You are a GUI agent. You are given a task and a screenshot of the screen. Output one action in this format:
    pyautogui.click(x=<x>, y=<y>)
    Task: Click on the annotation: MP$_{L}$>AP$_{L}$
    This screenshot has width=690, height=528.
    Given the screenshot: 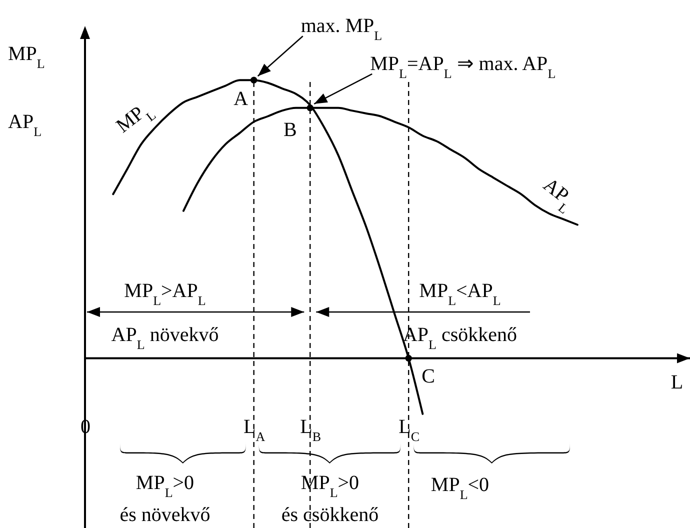 What is the action you would take?
    pyautogui.click(x=165, y=294)
    